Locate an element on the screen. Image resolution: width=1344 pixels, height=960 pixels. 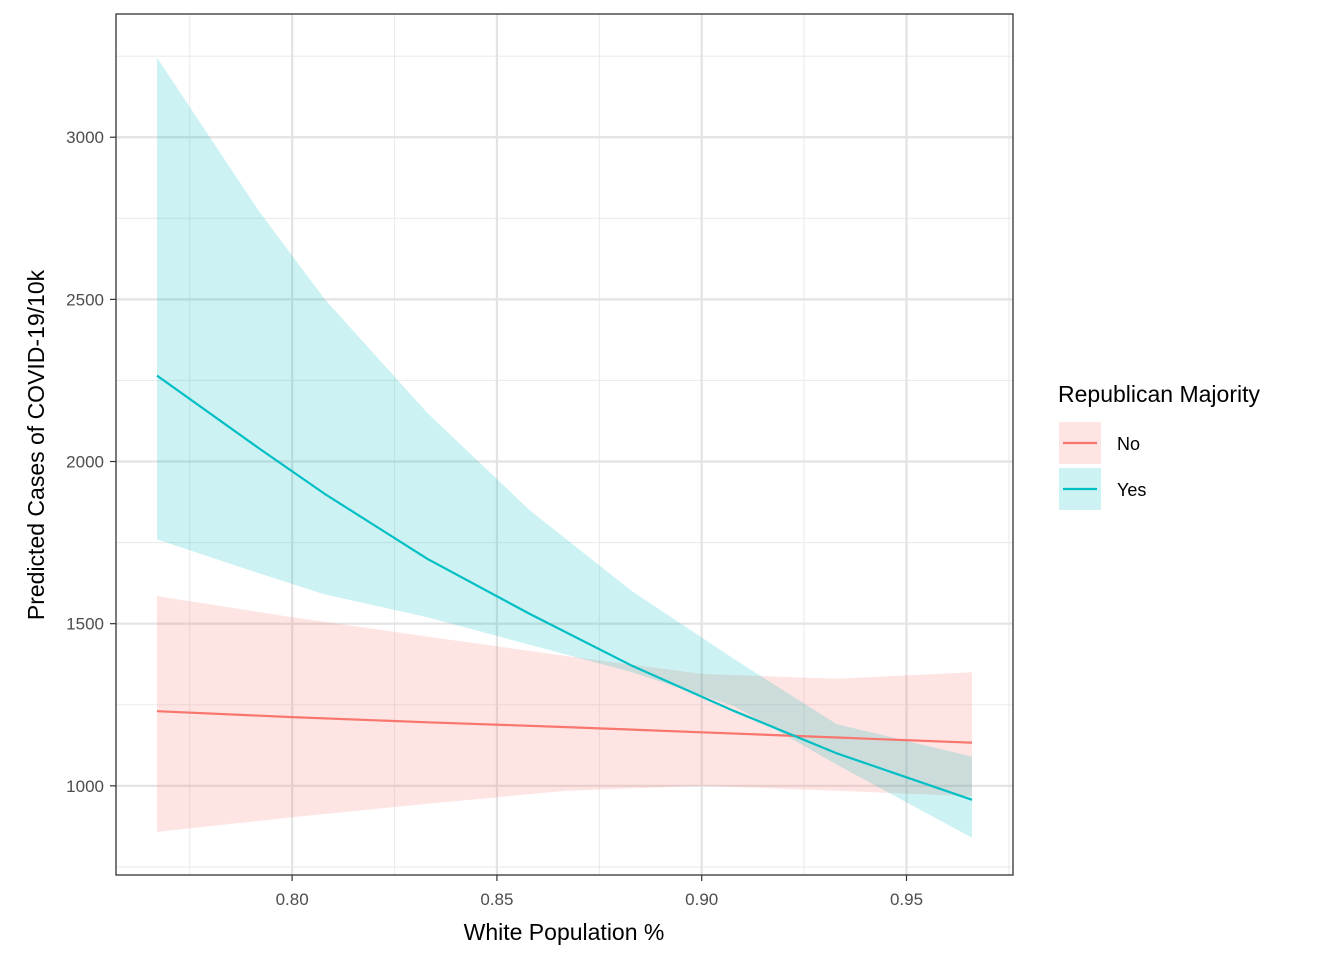
y-axis: 1000 1500 2000 2500 3000 is located at coordinates (91, 462).